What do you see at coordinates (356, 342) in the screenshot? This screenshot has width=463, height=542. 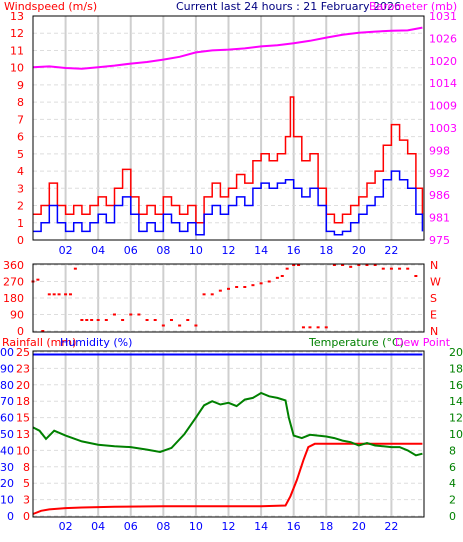 I see `temperature-axis-title: Temperature (°C)` at bounding box center [356, 342].